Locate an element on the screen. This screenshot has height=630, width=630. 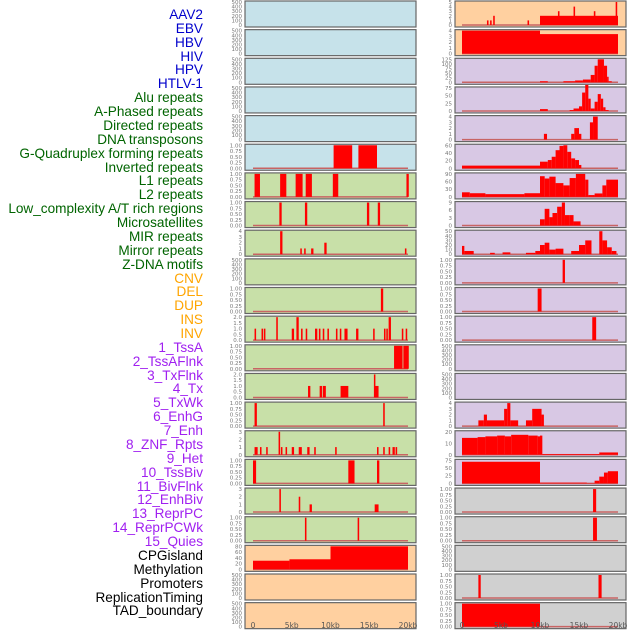
track-label: INS is located at coordinates (191, 320).